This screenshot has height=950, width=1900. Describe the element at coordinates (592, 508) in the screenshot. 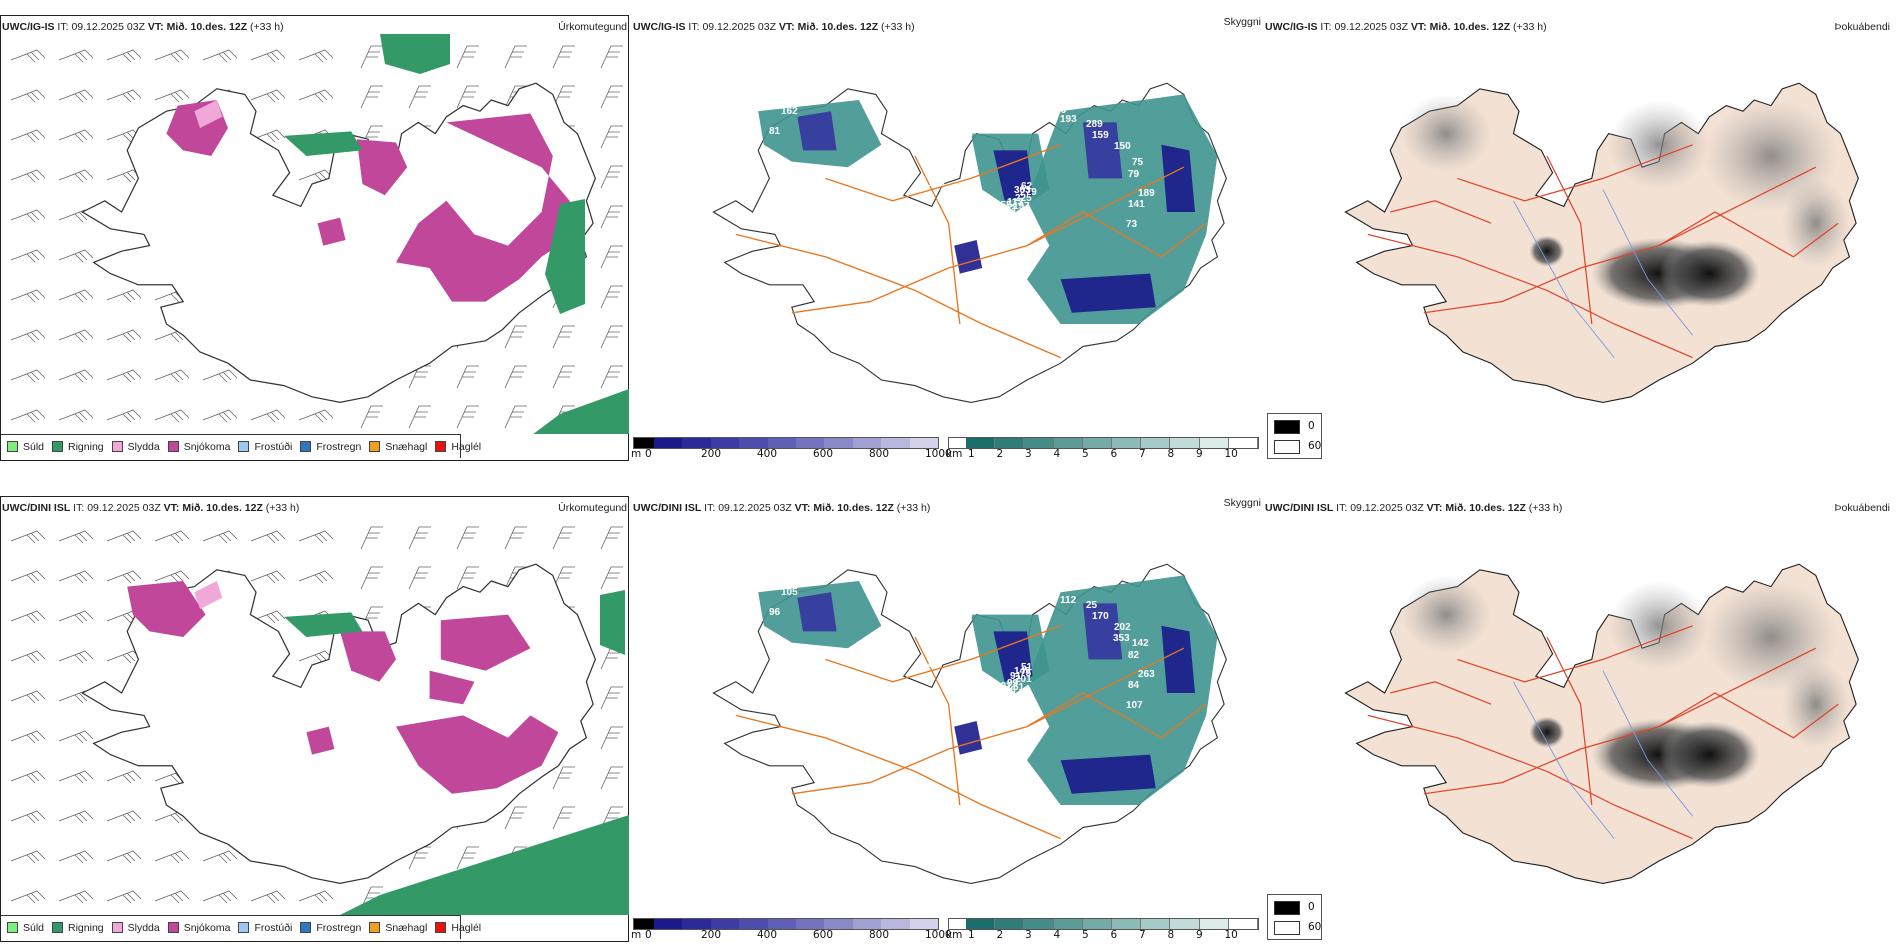

I see `panel-type-label: Úrkomutegund` at that location.